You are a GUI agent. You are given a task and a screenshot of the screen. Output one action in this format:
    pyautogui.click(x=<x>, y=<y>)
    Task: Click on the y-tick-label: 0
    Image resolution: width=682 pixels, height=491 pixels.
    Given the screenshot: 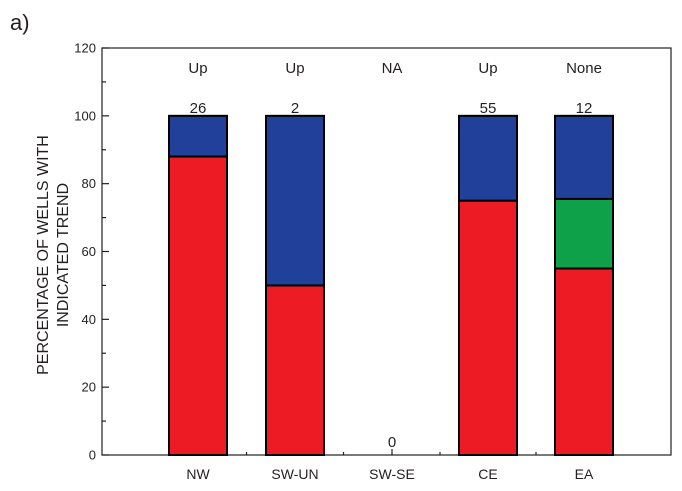 What is the action you would take?
    pyautogui.click(x=92, y=455)
    